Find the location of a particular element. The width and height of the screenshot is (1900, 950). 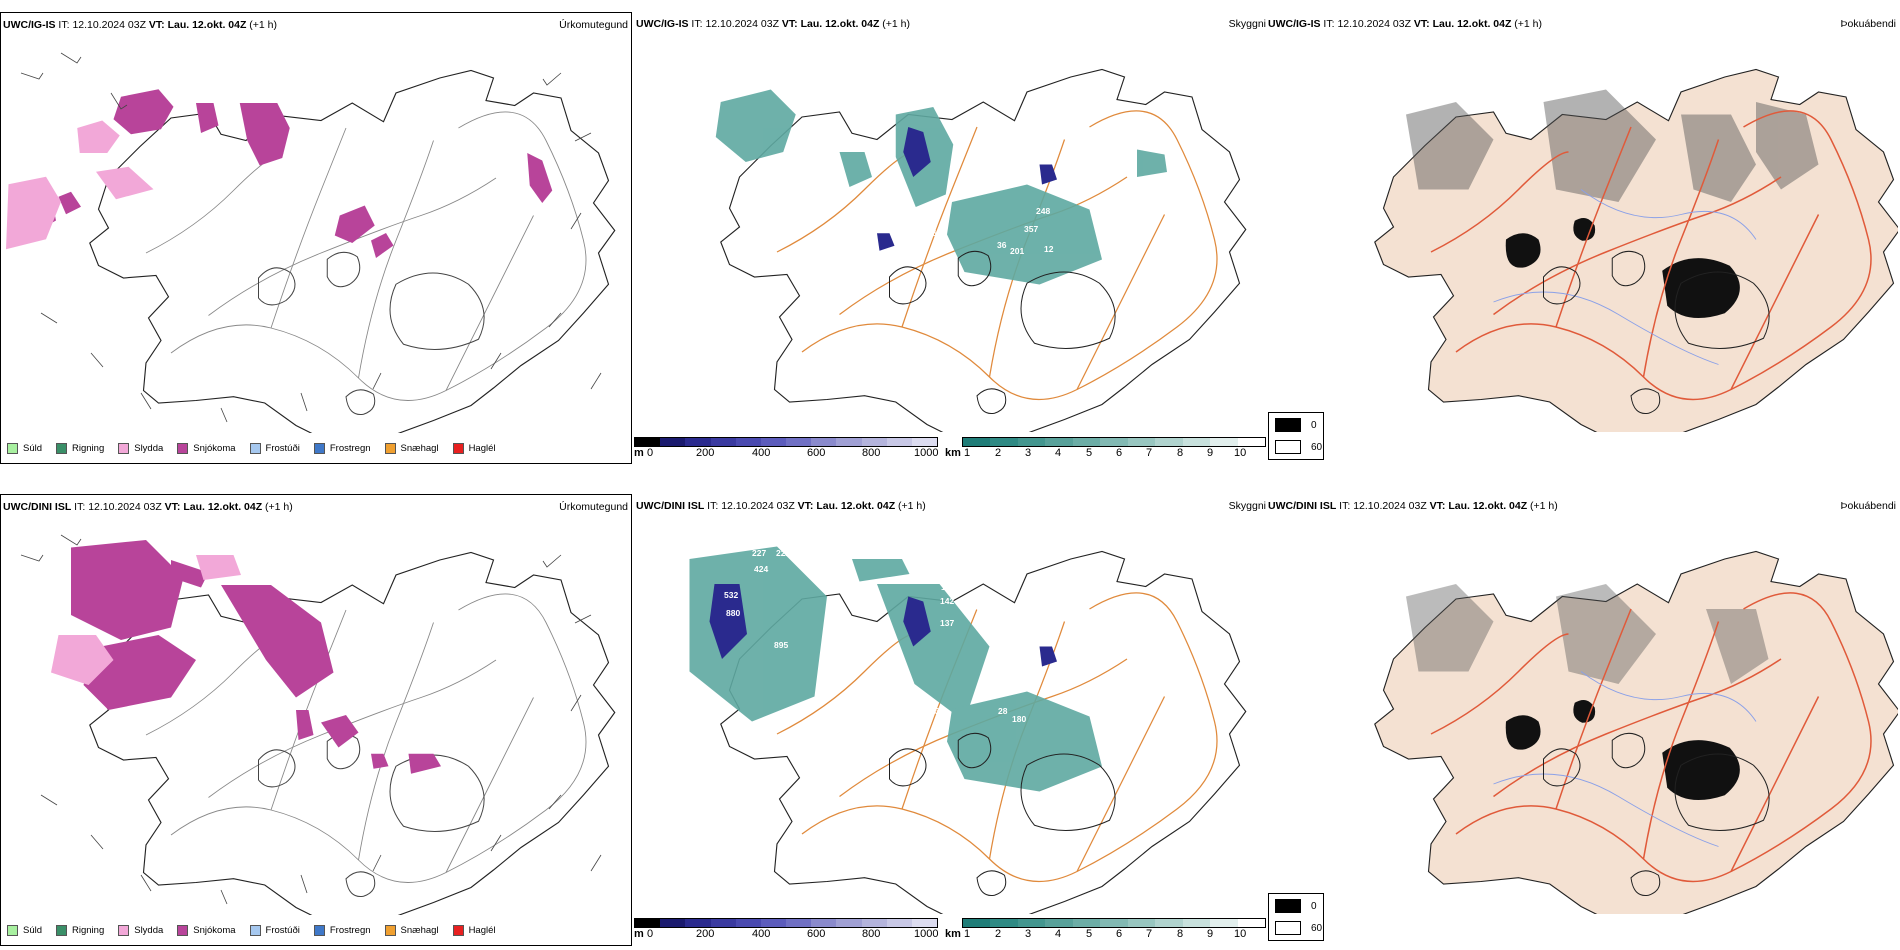

height-label: 357 is located at coordinates (1031, 229).